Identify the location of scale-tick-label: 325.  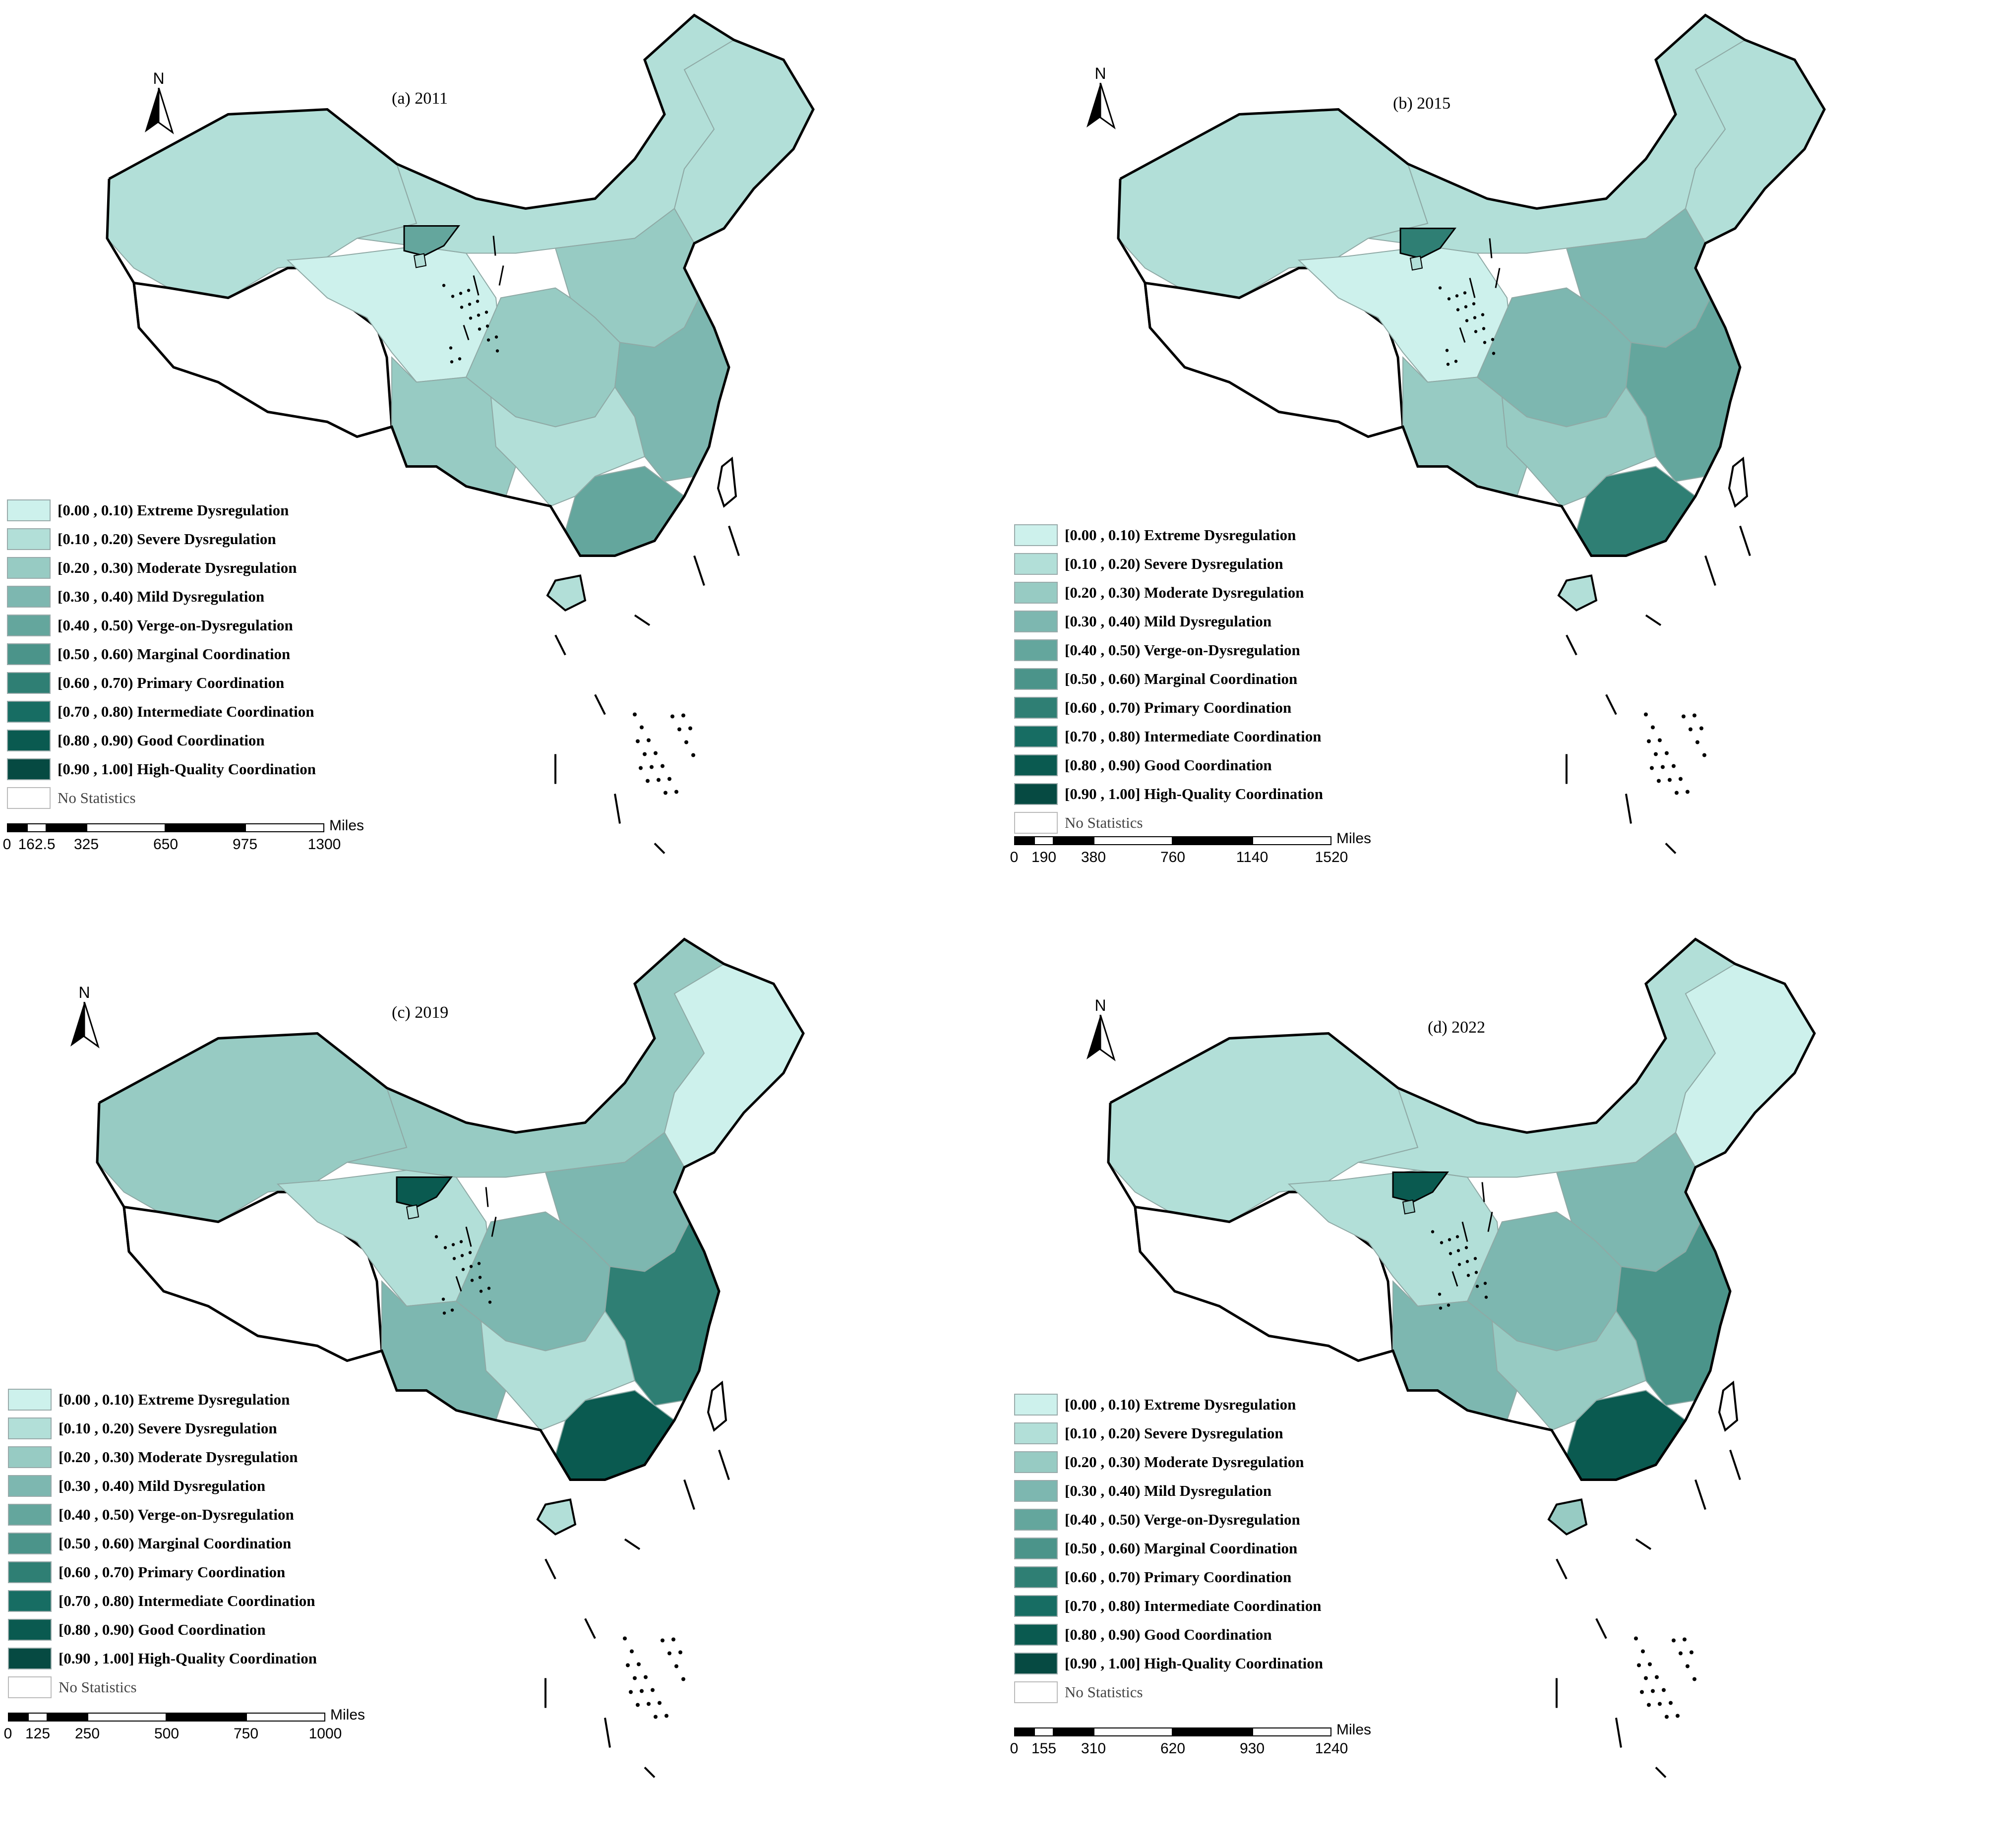
(86, 844).